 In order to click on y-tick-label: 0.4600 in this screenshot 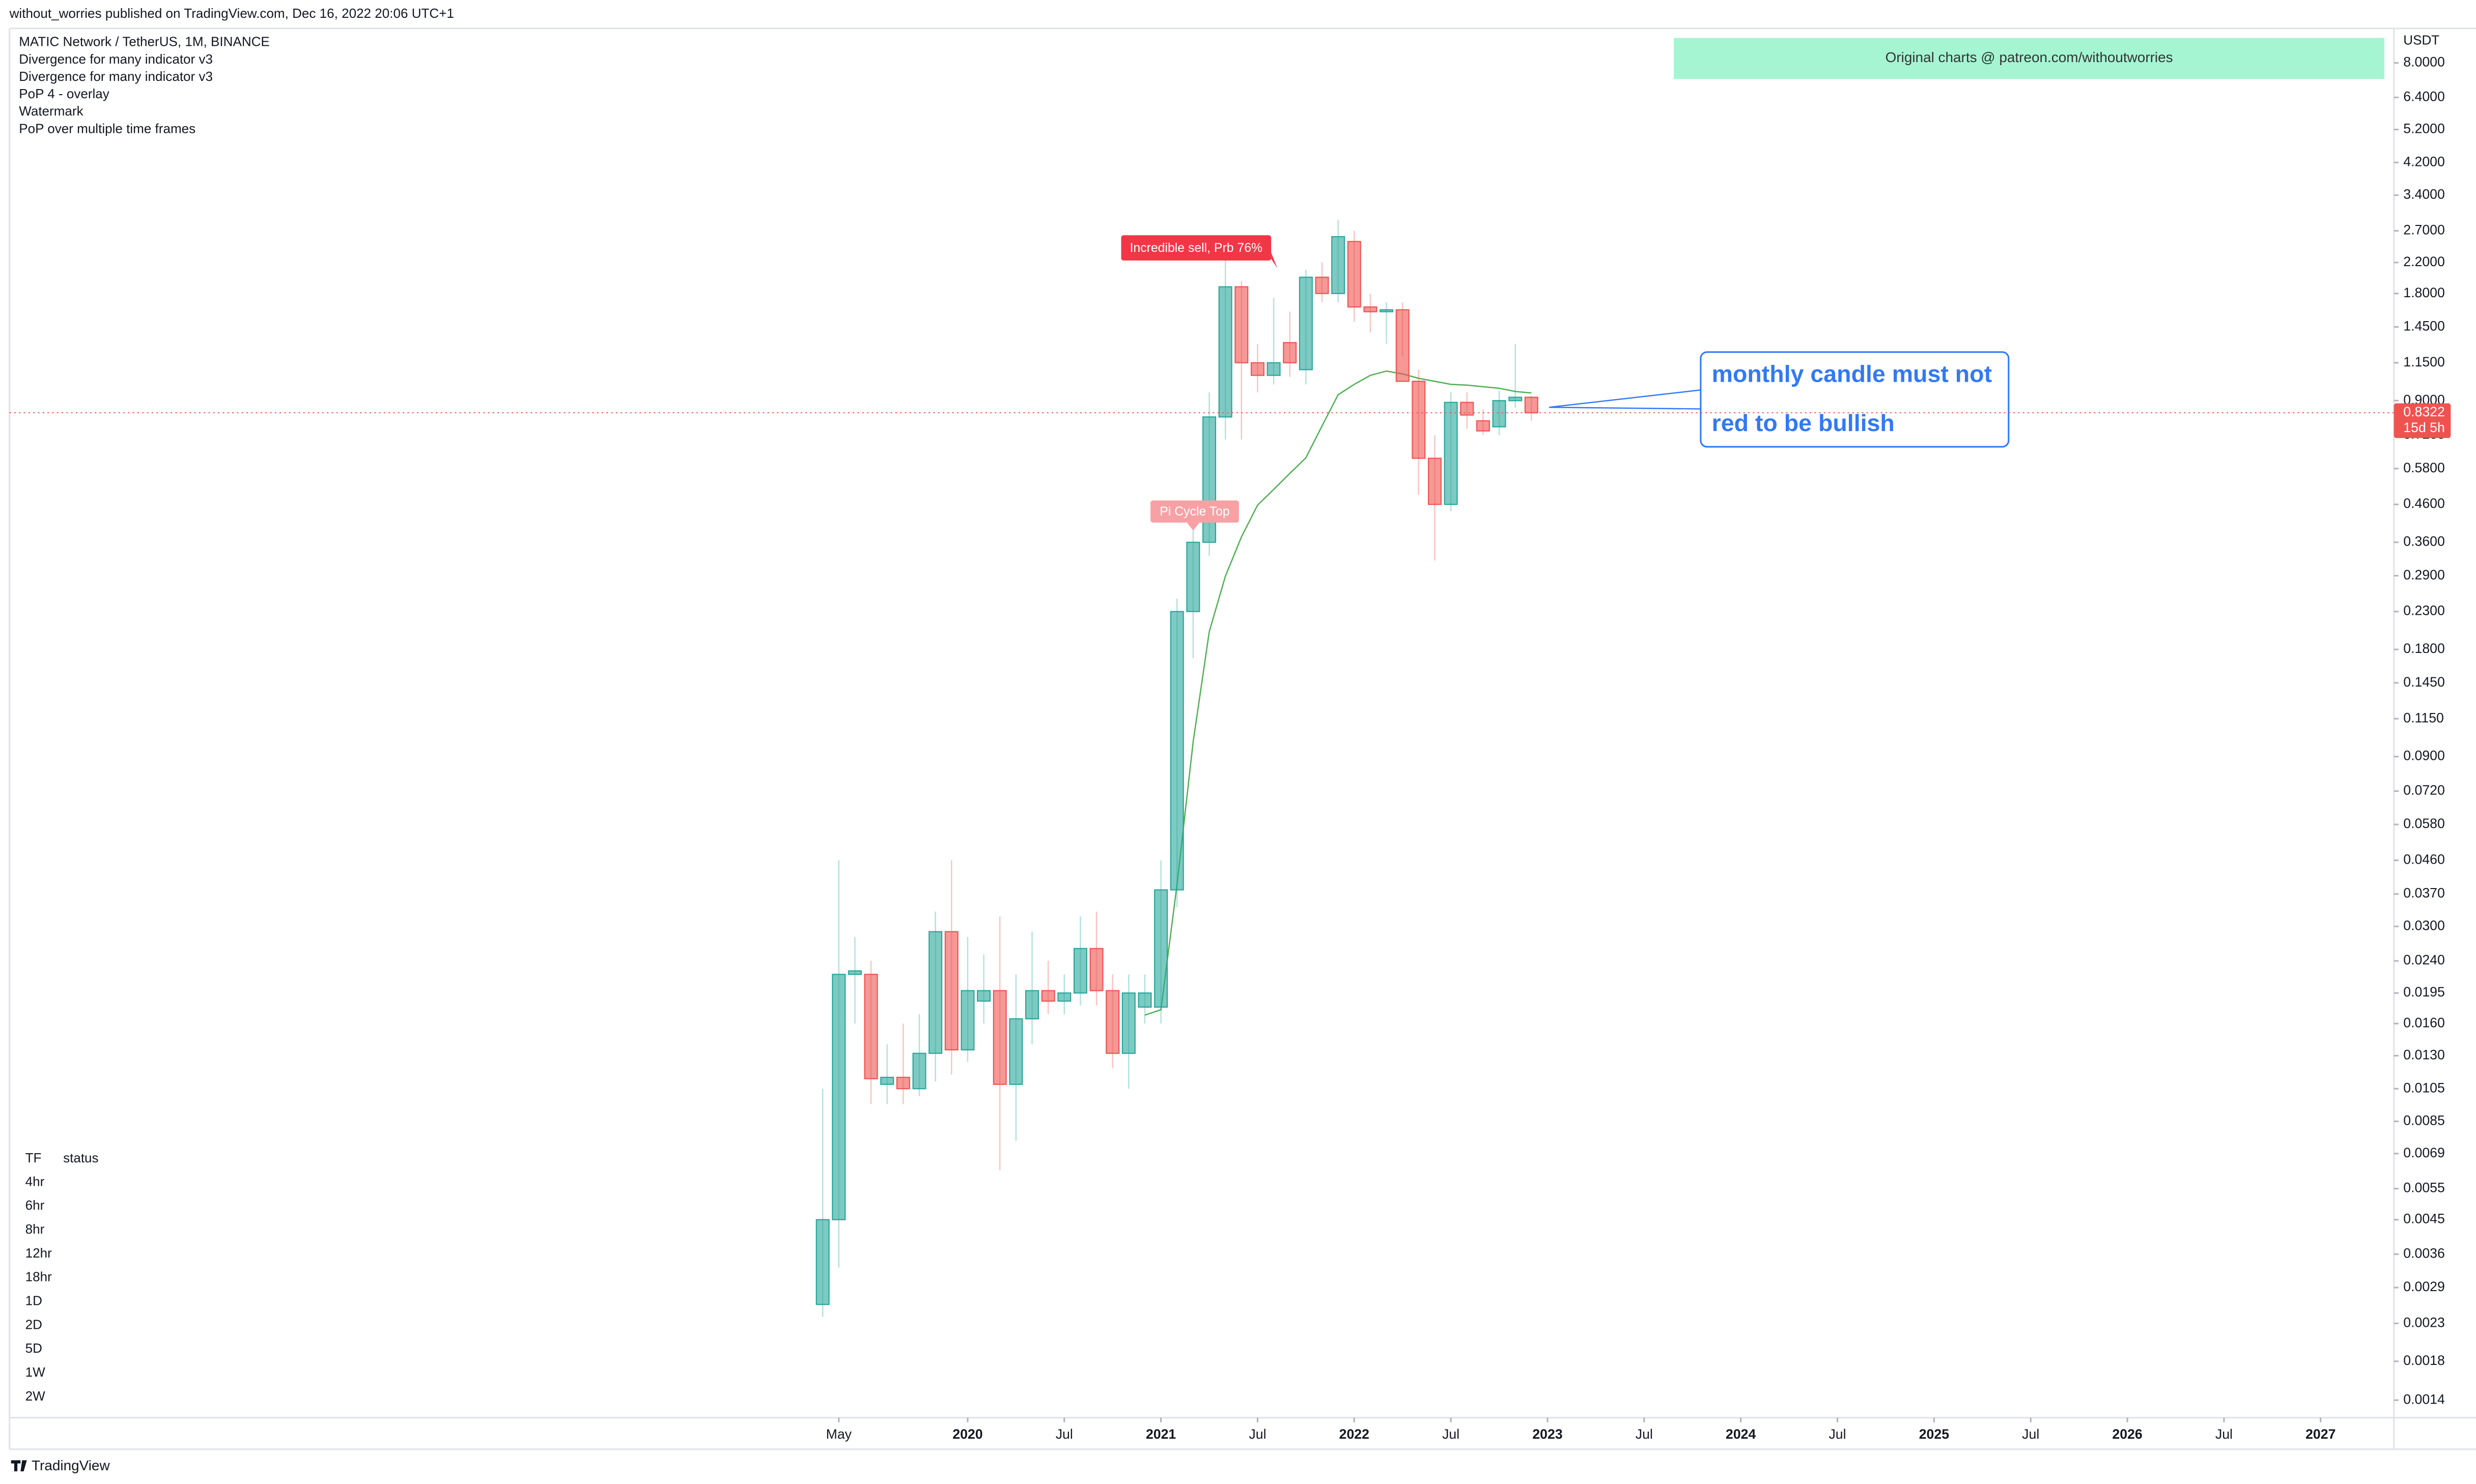, I will do `click(2424, 503)`.